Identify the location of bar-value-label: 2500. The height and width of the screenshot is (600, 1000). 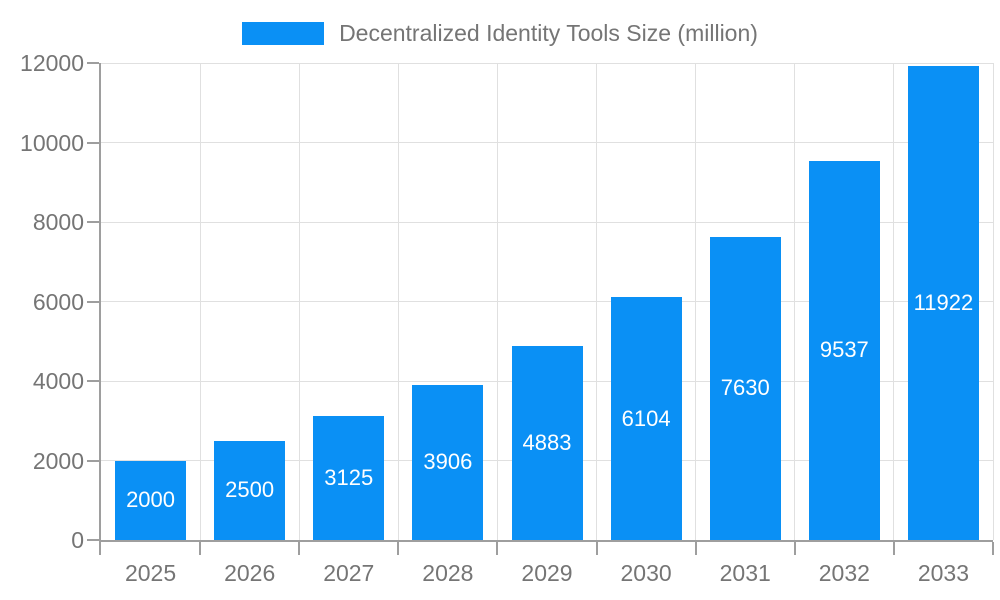
(250, 490).